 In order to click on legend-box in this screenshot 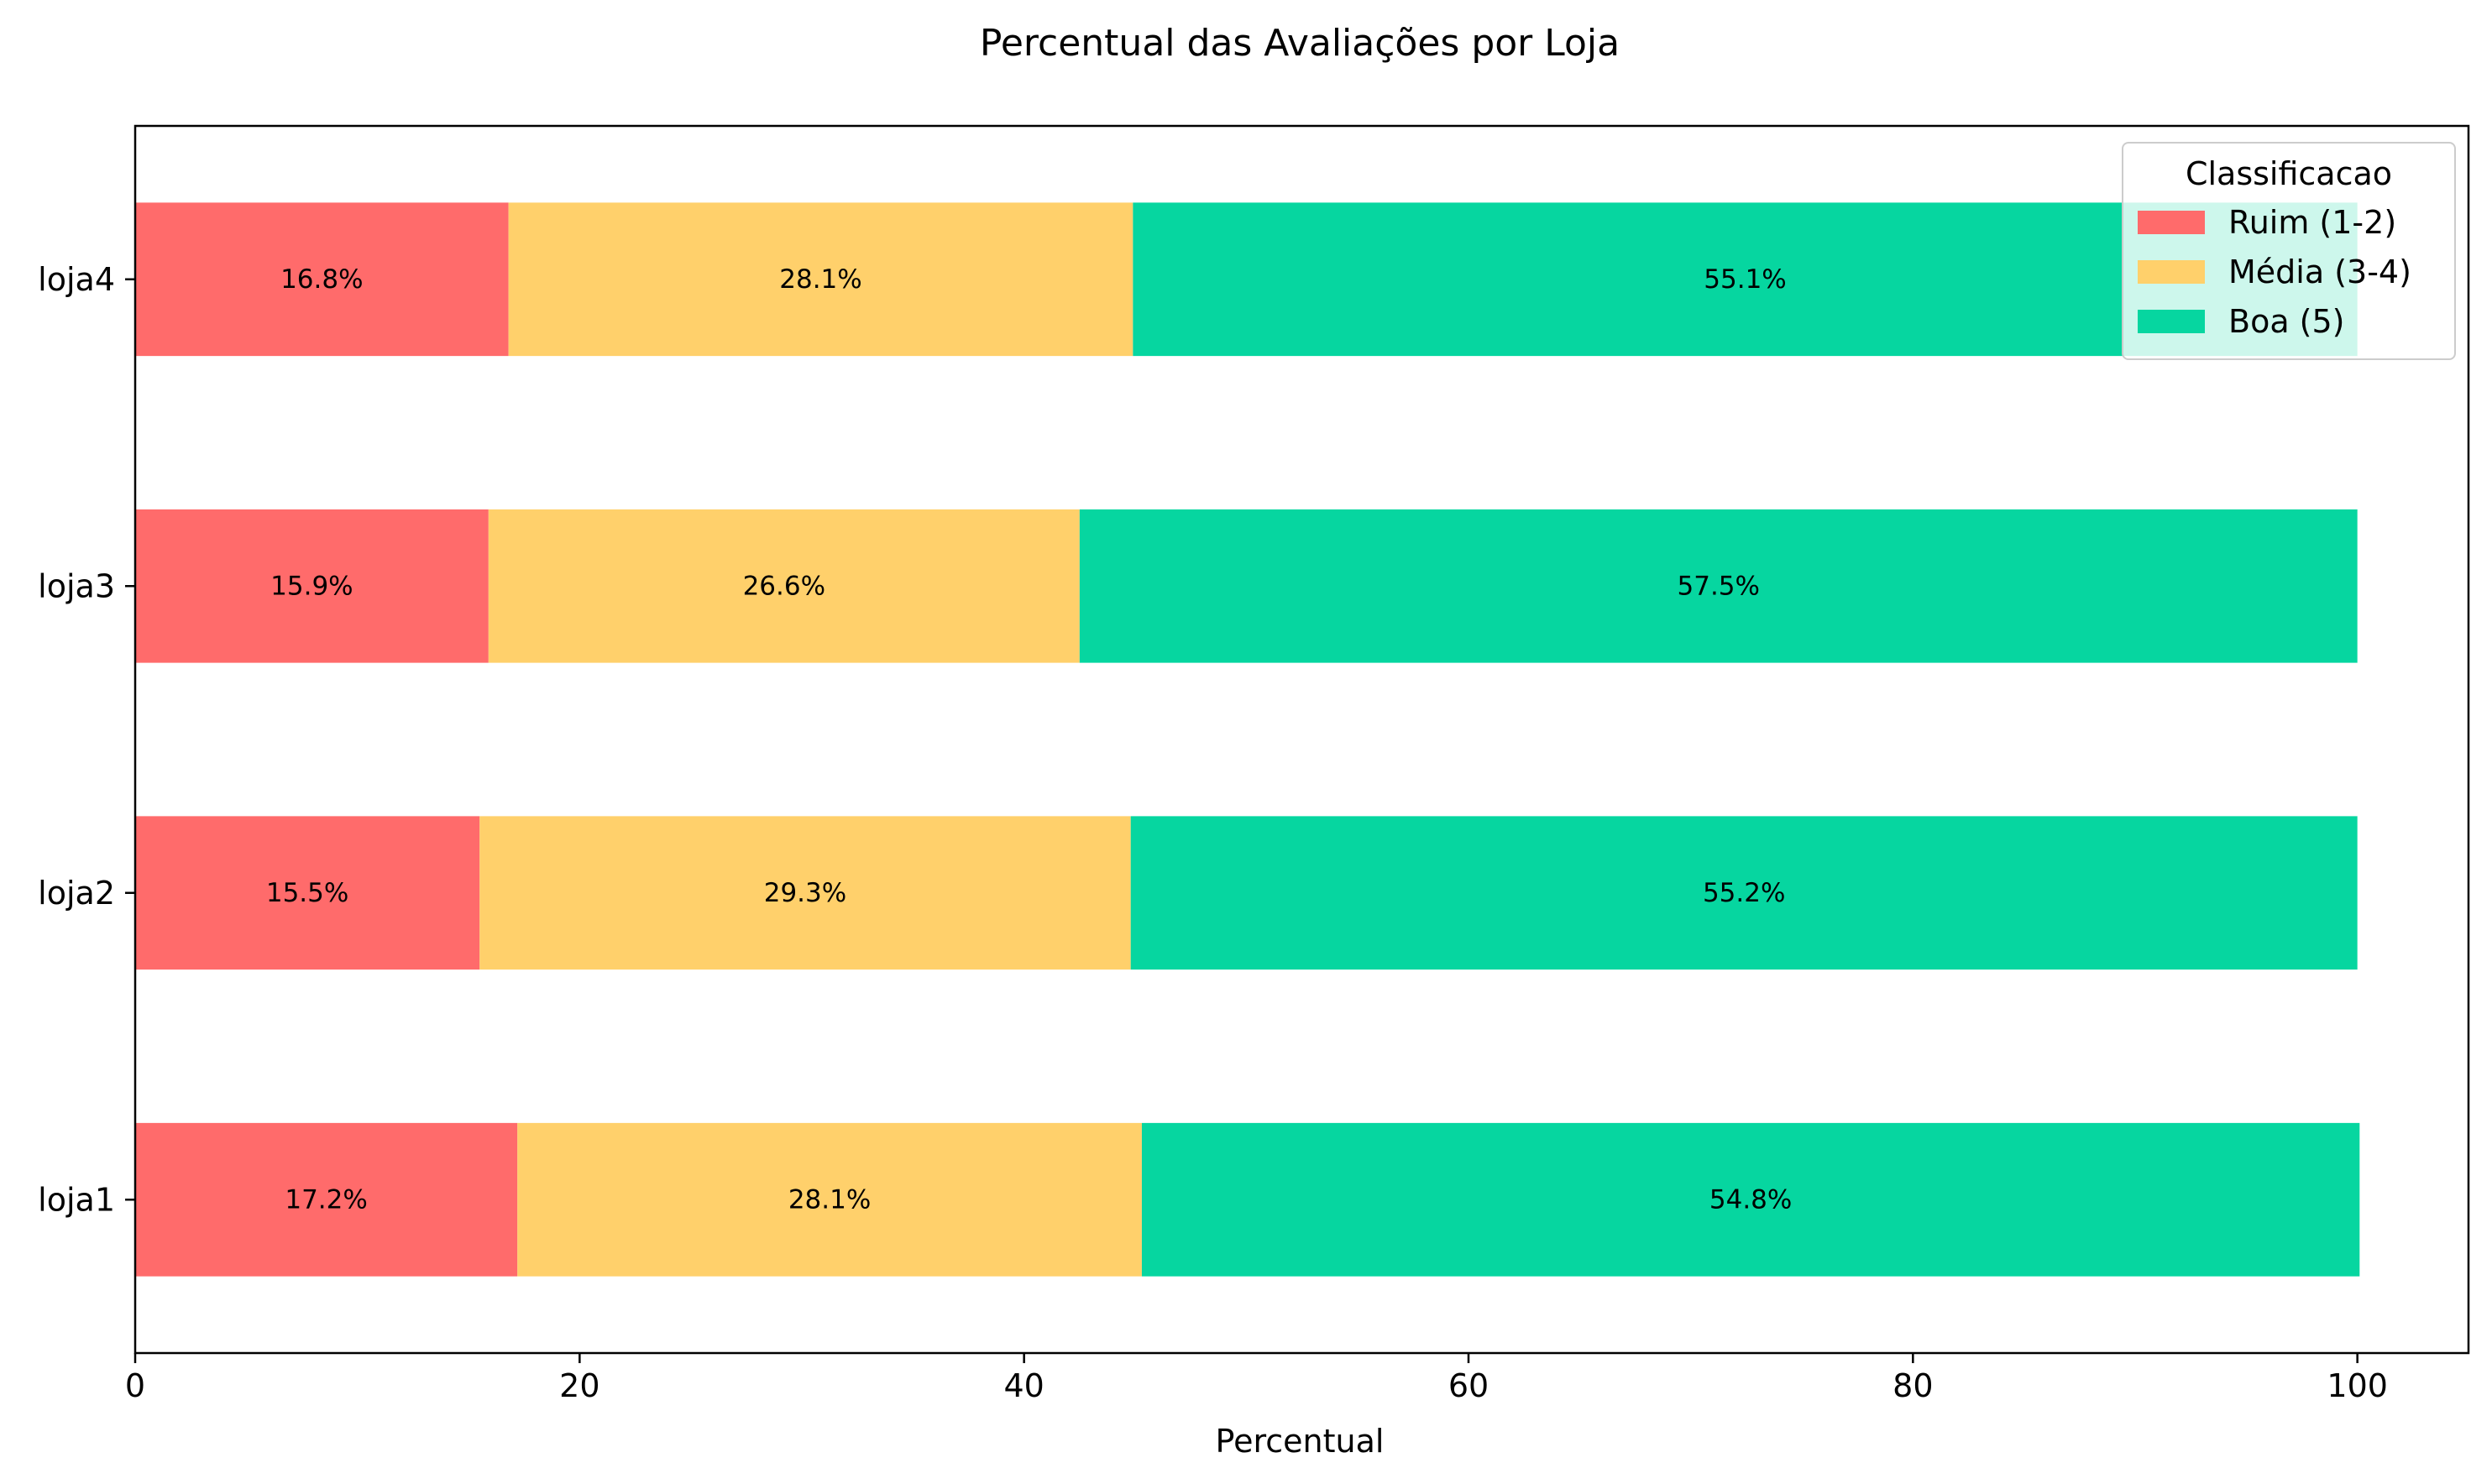, I will do `click(2289, 251)`.